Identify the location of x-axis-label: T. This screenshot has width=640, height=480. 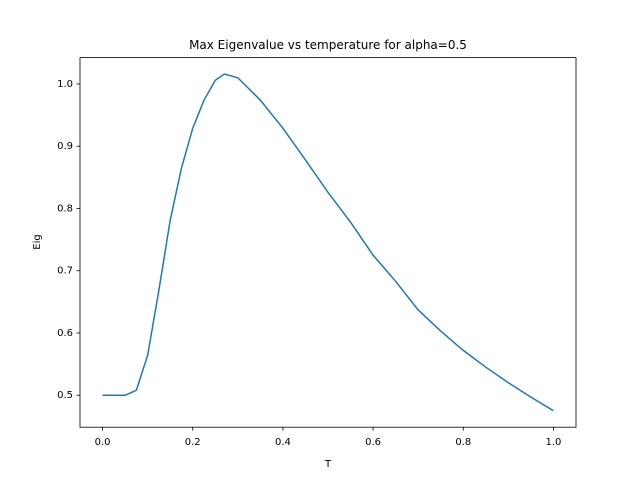
(328, 464).